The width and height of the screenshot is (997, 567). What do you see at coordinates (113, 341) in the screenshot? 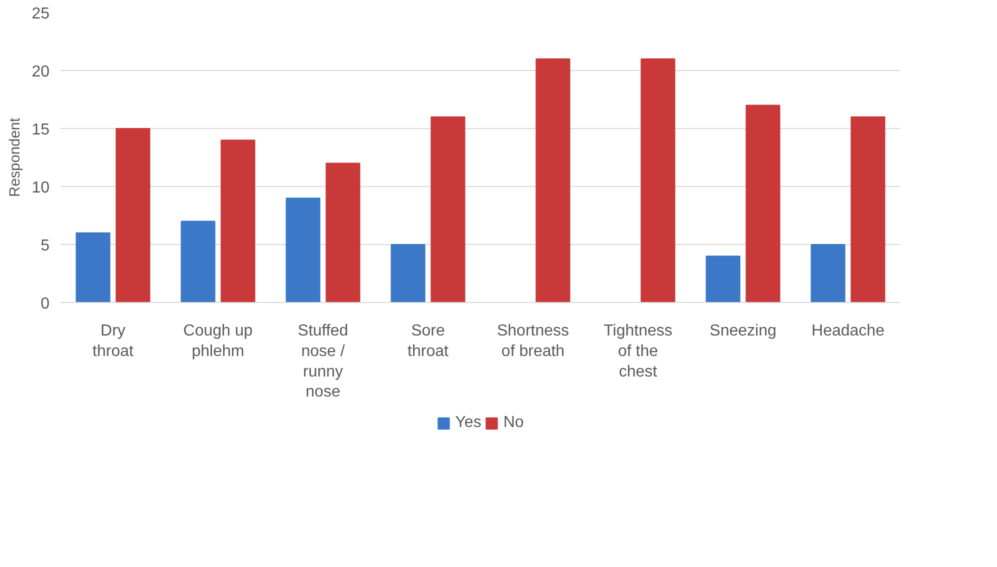
I see `x-tick-label: Dry throat` at bounding box center [113, 341].